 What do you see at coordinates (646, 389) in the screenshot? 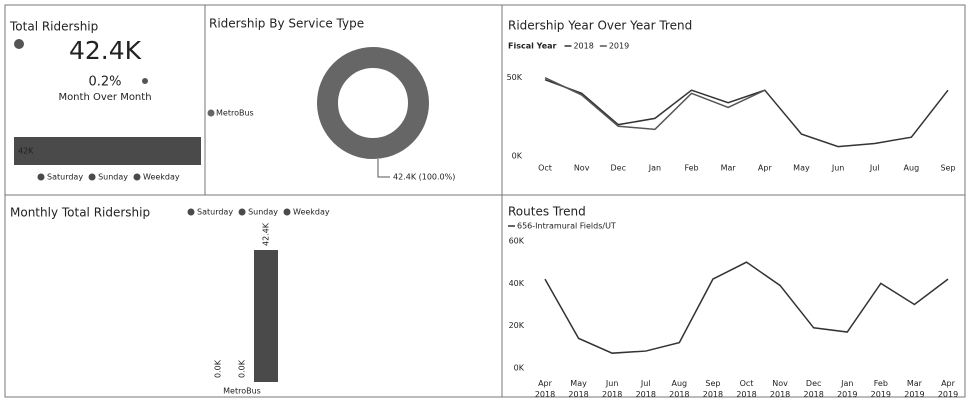
I see `x-tick-label: Jul 2018` at bounding box center [646, 389].